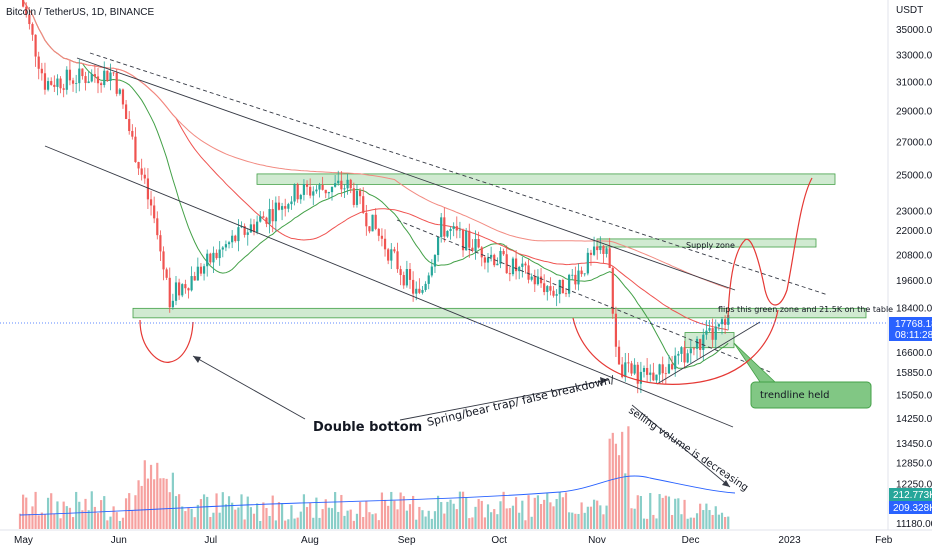  Describe the element at coordinates (706, 243) in the screenshot. I see `zone-rect` at that location.